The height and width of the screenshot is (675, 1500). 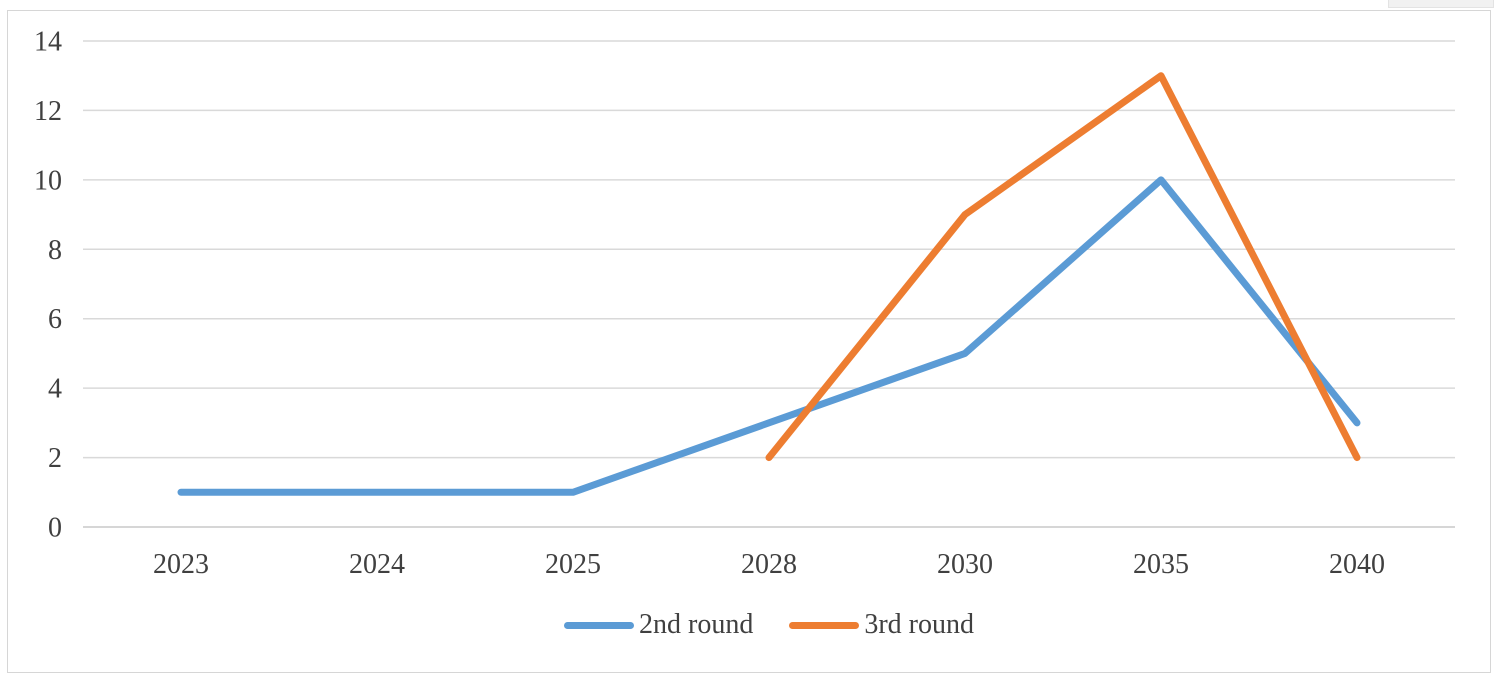 What do you see at coordinates (48, 111) in the screenshot?
I see `y-tick-label: 12` at bounding box center [48, 111].